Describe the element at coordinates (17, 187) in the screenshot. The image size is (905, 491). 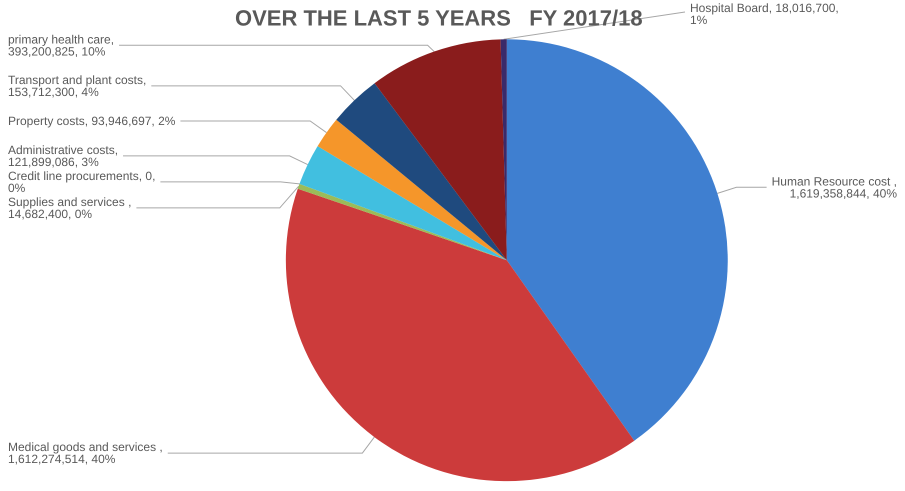
I see `text: 0%` at that location.